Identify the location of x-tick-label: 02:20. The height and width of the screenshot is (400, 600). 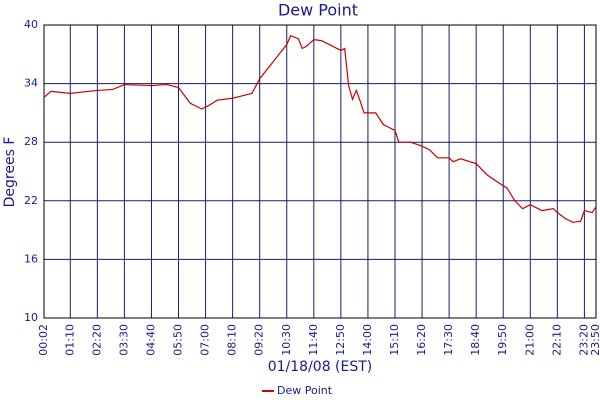
(96, 340).